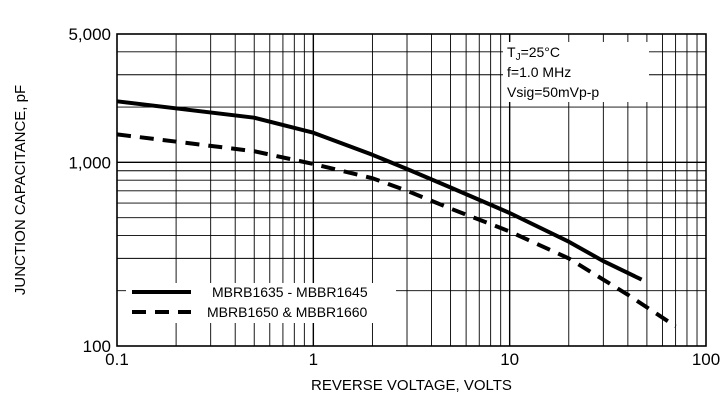 This screenshot has height=400, width=726. What do you see at coordinates (290, 292) in the screenshot?
I see `legend-entry-1: MBRB1635 - MBBR1645` at bounding box center [290, 292].